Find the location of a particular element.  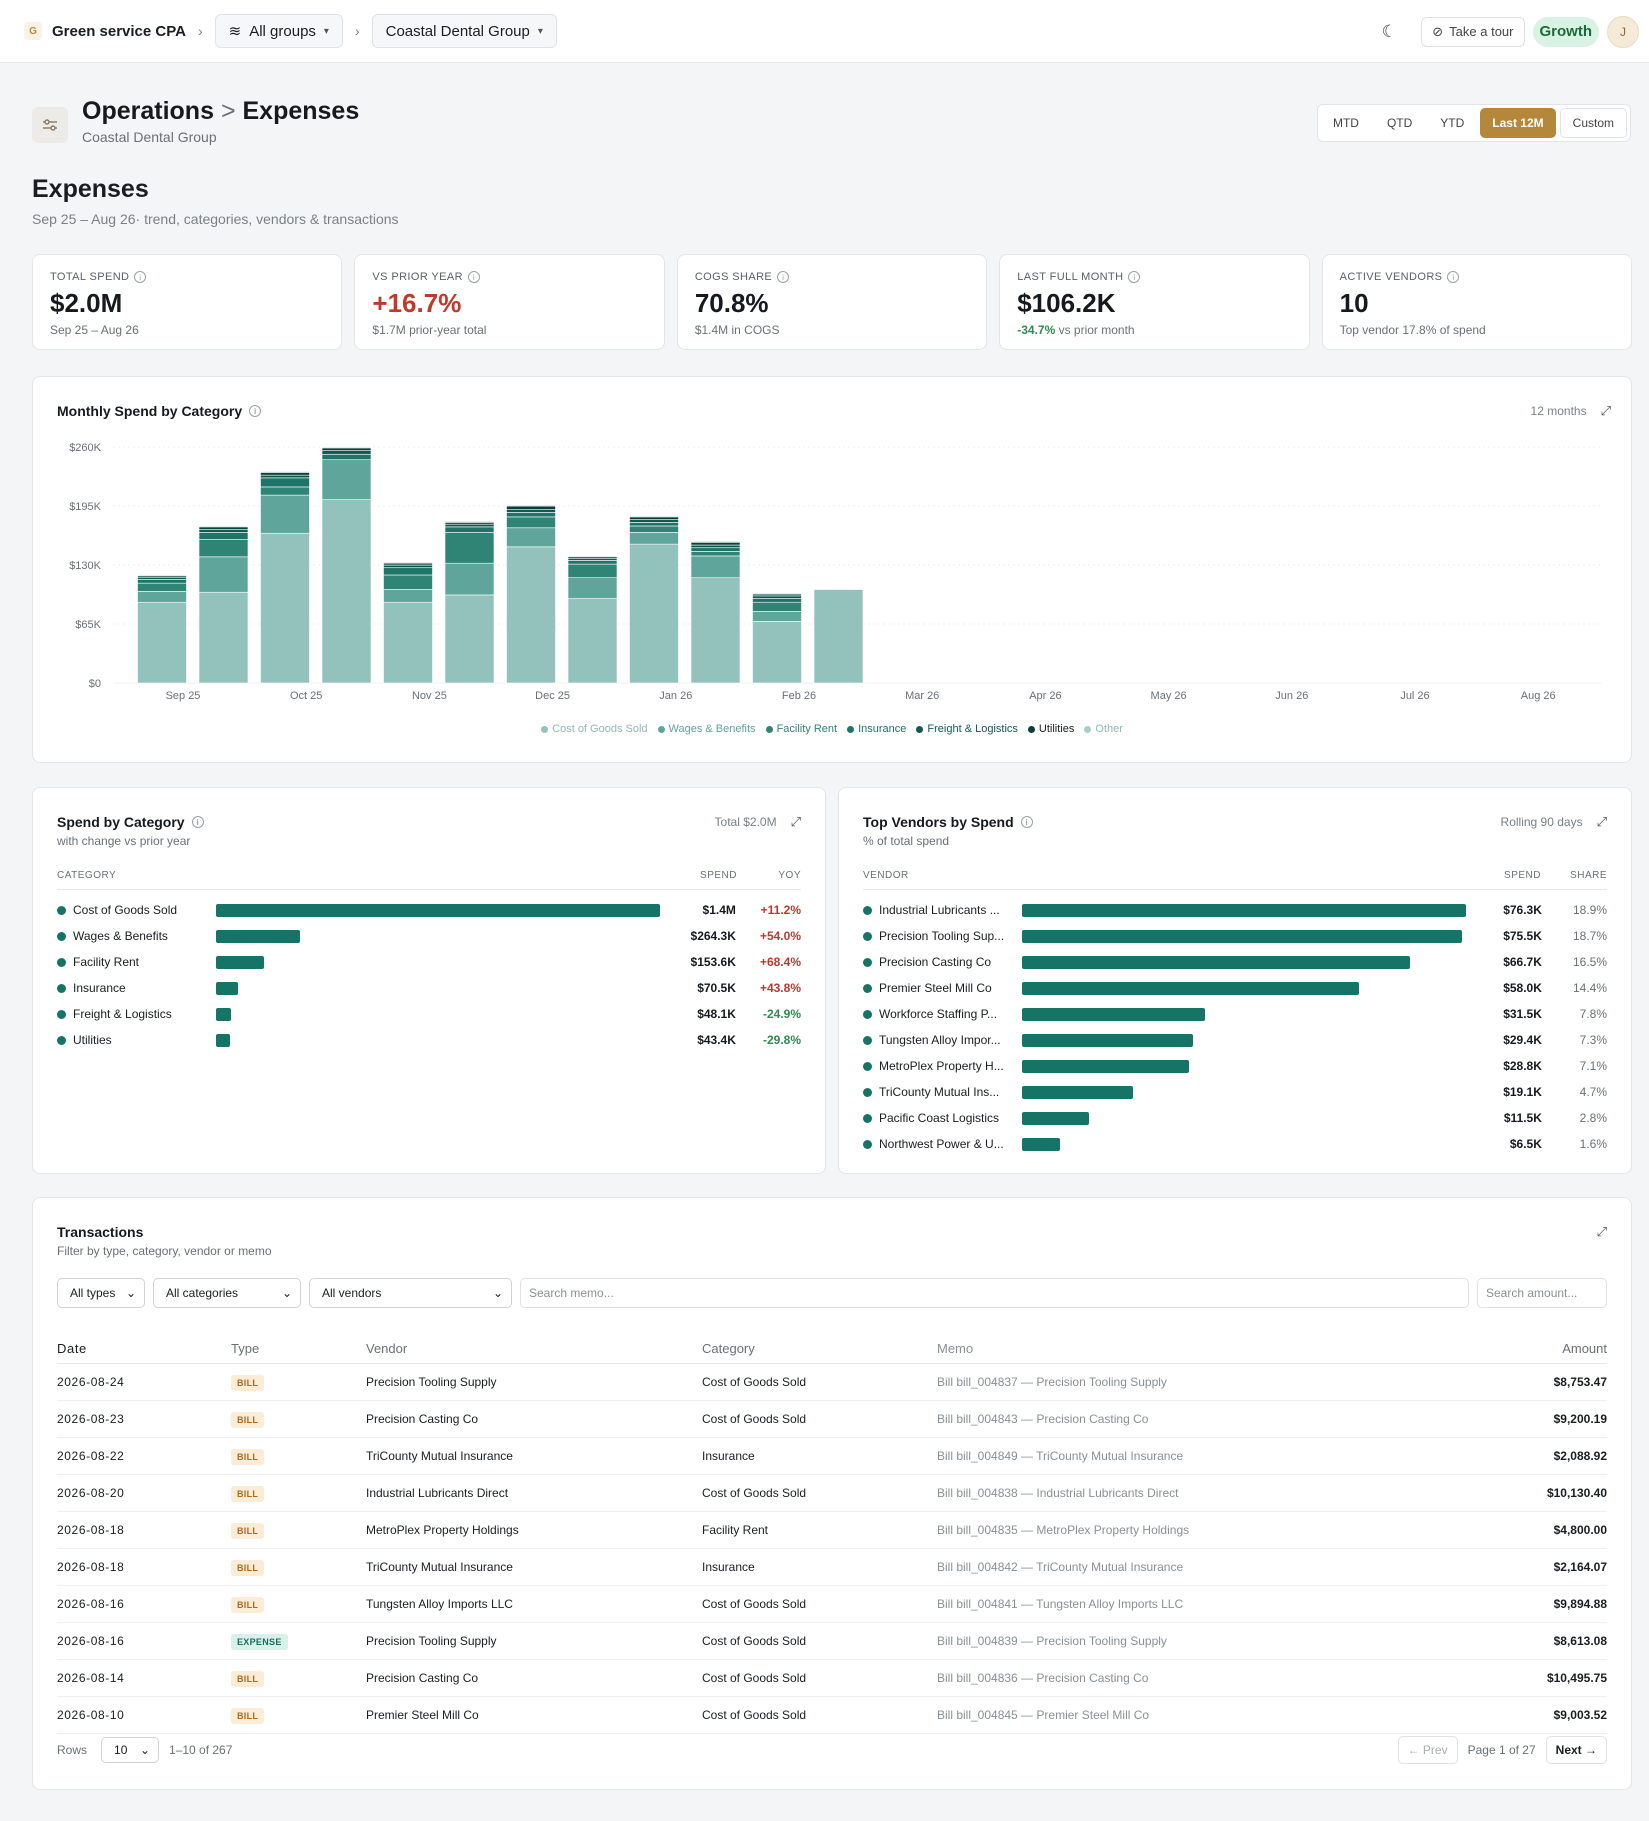

vendor-row: Tungsten Alloy Impor... $29.4K 7.3% is located at coordinates (1235, 1040).